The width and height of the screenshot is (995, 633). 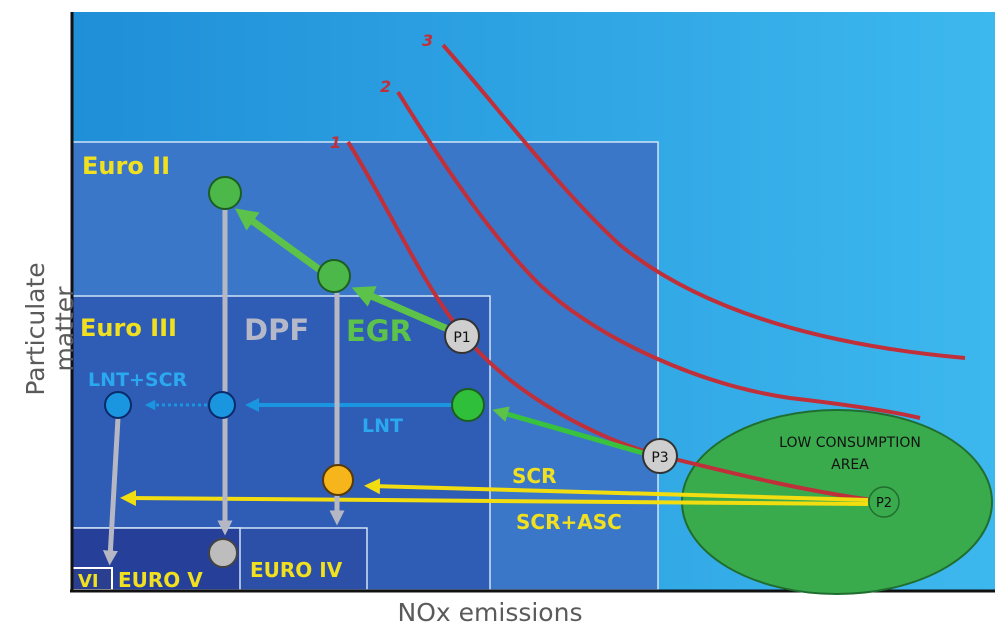 What do you see at coordinates (88, 581) in the screenshot?
I see `euro-vi-label: VI` at bounding box center [88, 581].